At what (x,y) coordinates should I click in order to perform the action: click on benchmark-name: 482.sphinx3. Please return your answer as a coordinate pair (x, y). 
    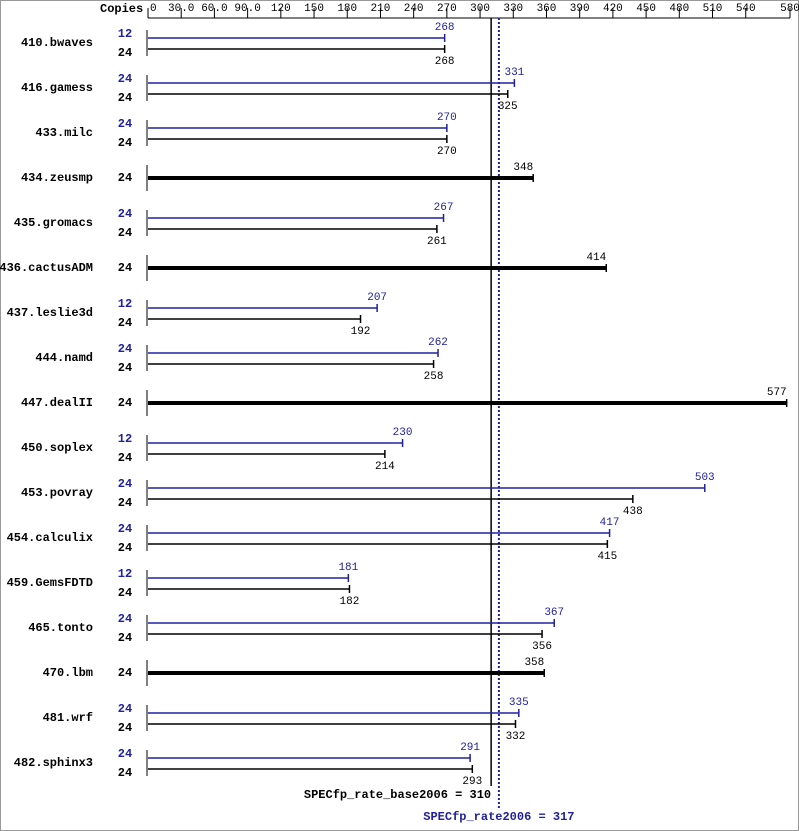
    Looking at the image, I should click on (53, 763).